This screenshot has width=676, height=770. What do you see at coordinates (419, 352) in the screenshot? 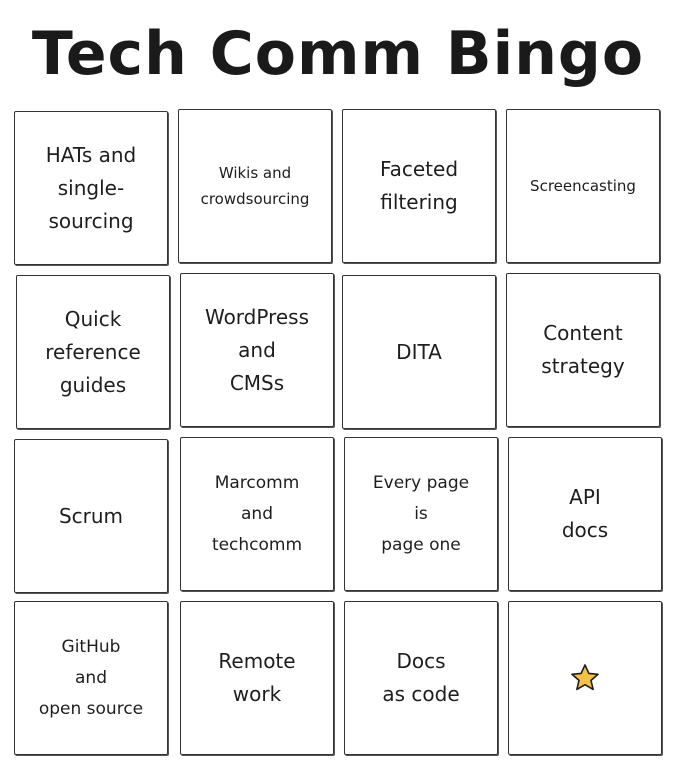
I see `bingo-cell-dita: DITA` at bounding box center [419, 352].